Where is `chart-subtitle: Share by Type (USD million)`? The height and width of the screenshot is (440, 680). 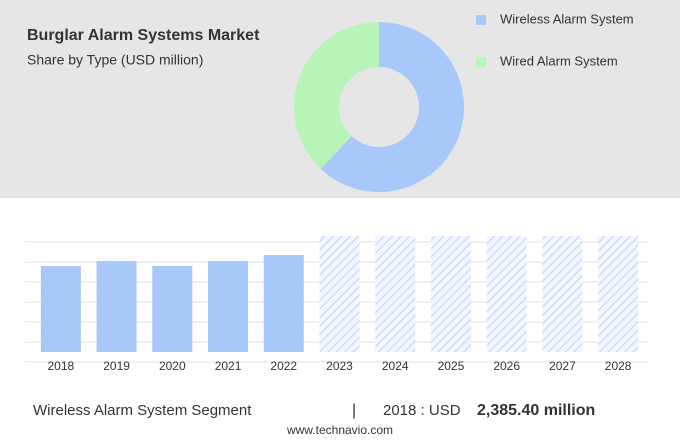 chart-subtitle: Share by Type (USD million) is located at coordinates (115, 60).